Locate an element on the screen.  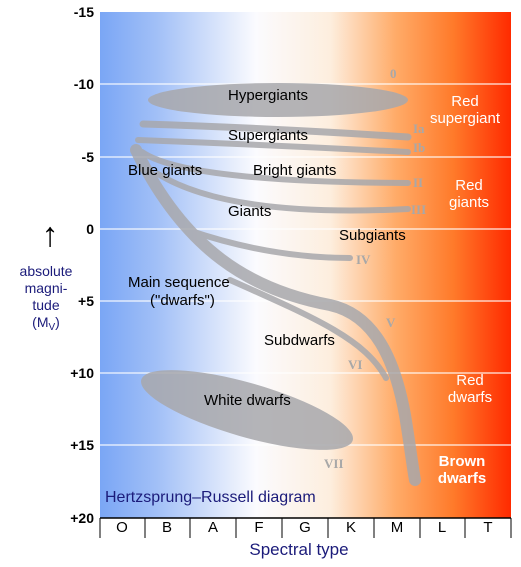
label-hypergiants: Hypergiants is located at coordinates (268, 95).